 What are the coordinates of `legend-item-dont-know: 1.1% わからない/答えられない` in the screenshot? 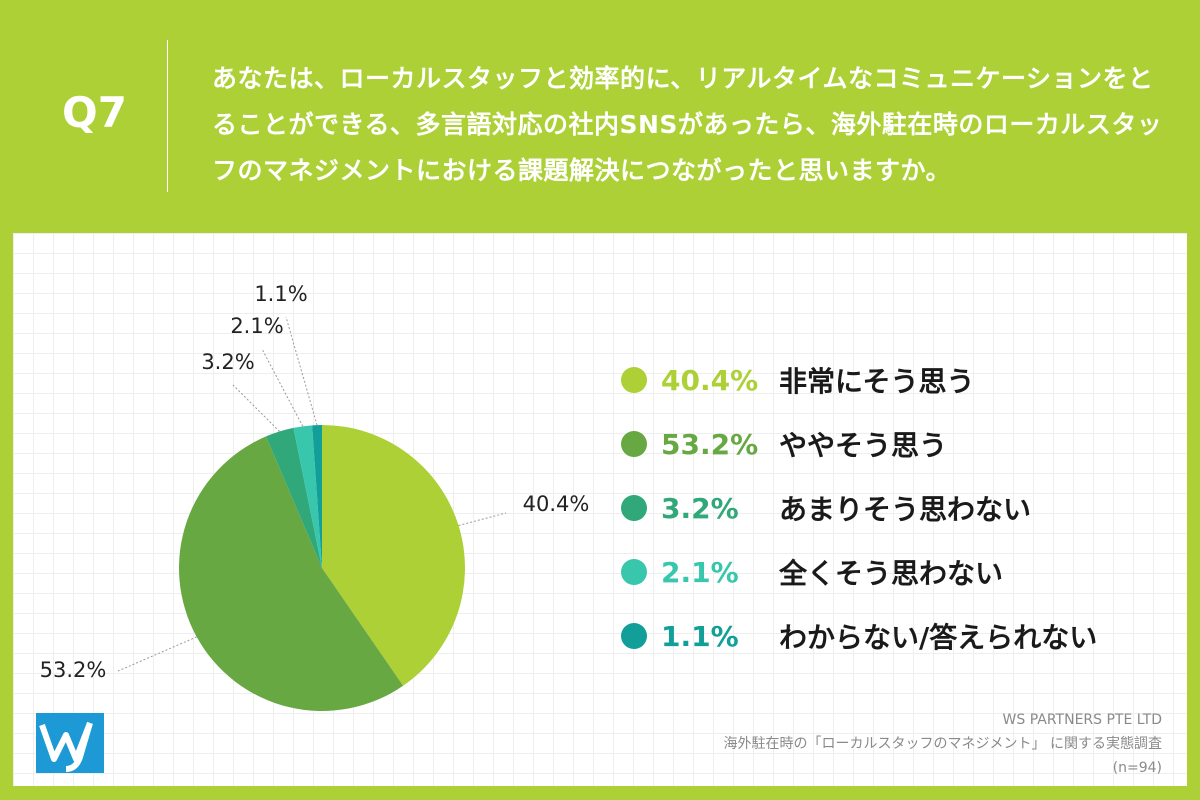 It's located at (859, 636).